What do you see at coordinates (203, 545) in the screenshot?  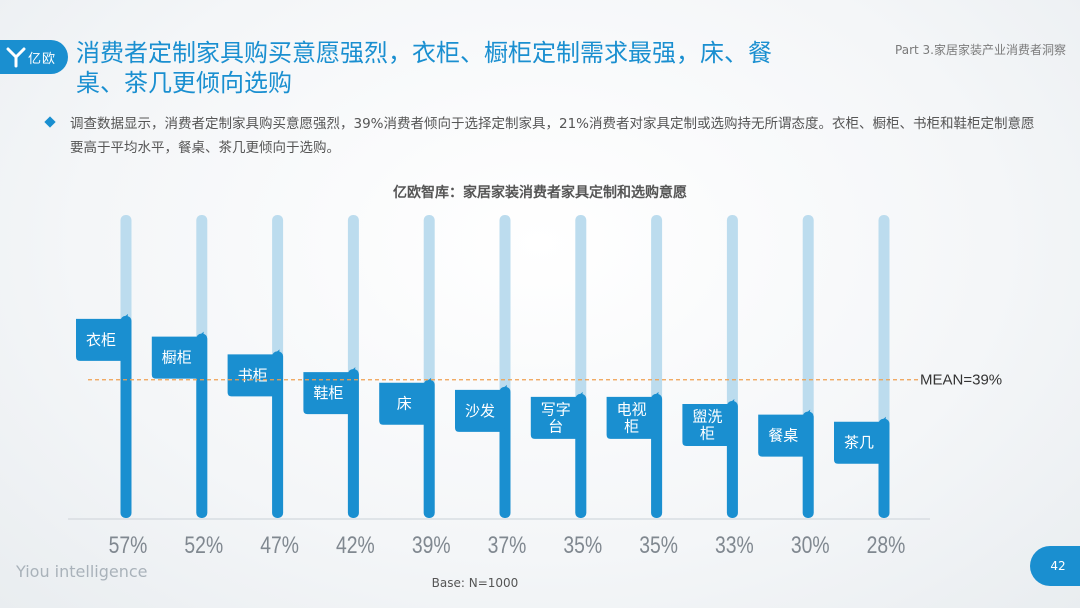 I see `value-label: 52%` at bounding box center [203, 545].